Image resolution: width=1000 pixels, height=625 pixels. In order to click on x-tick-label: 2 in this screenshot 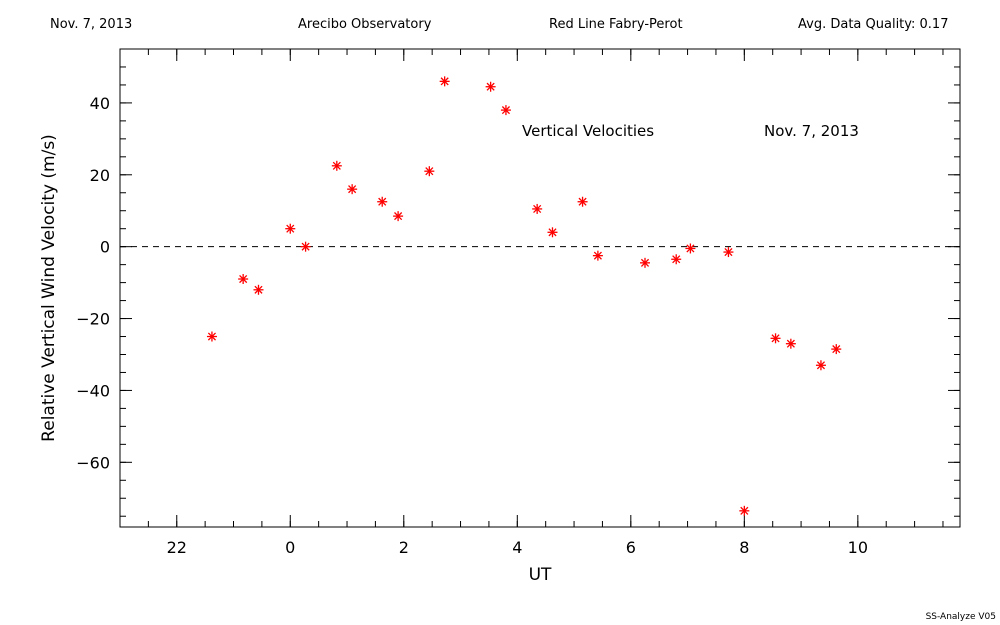, I will do `click(404, 547)`.